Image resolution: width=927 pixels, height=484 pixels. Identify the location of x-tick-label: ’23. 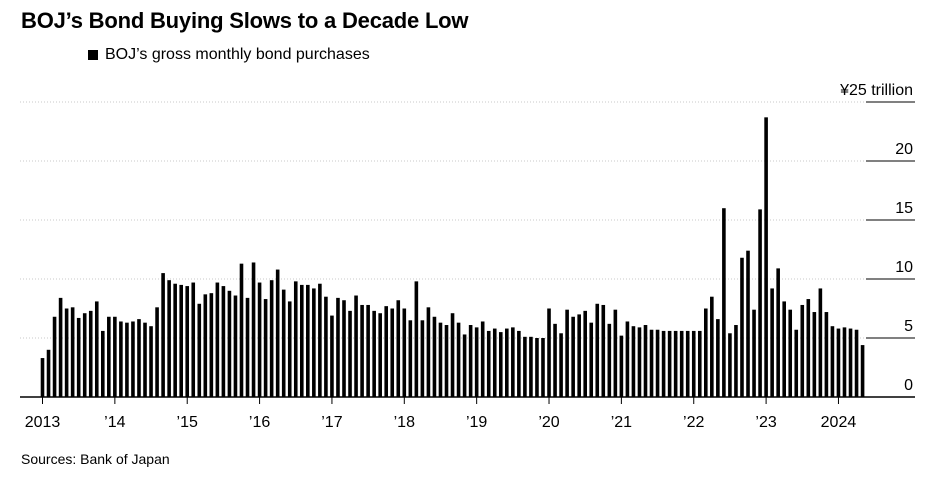
(765, 422).